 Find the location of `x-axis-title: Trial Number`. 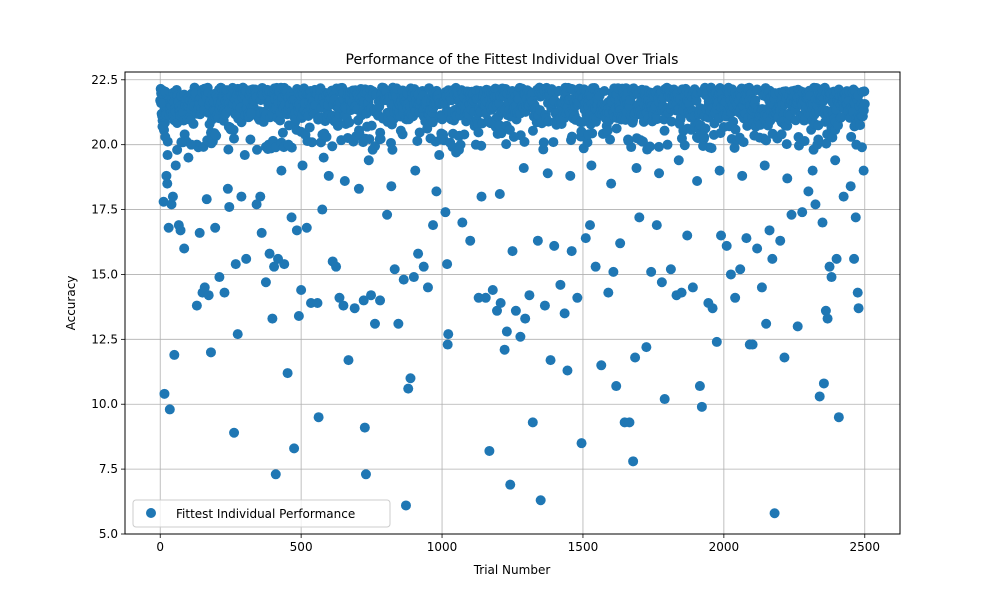

x-axis-title: Trial Number is located at coordinates (512, 570).